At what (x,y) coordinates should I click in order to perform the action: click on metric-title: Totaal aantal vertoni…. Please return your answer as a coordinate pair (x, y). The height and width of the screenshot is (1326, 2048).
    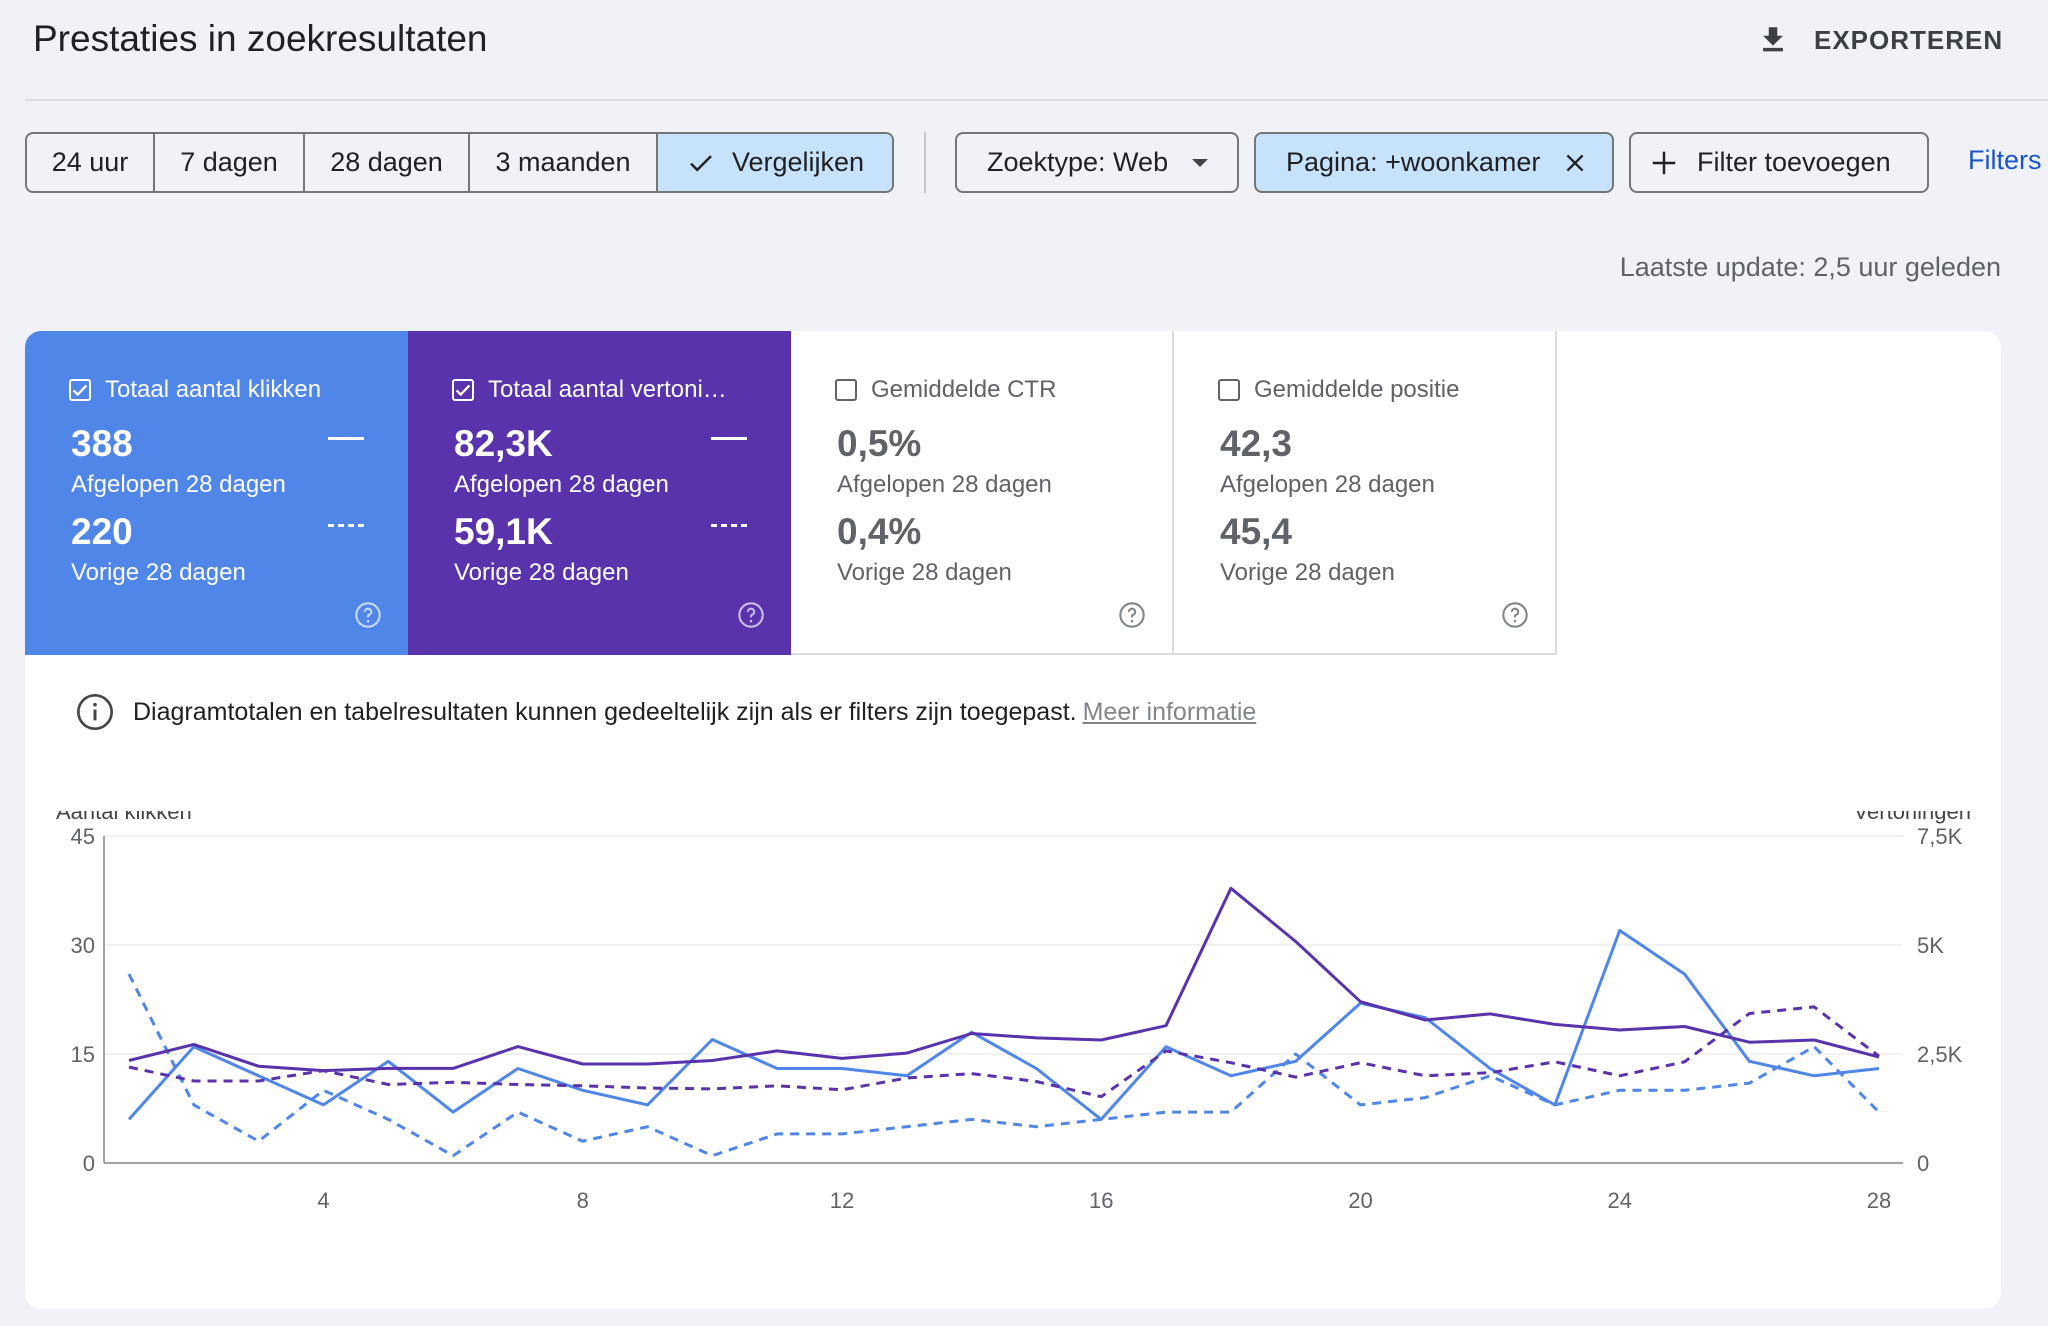
    Looking at the image, I should click on (607, 389).